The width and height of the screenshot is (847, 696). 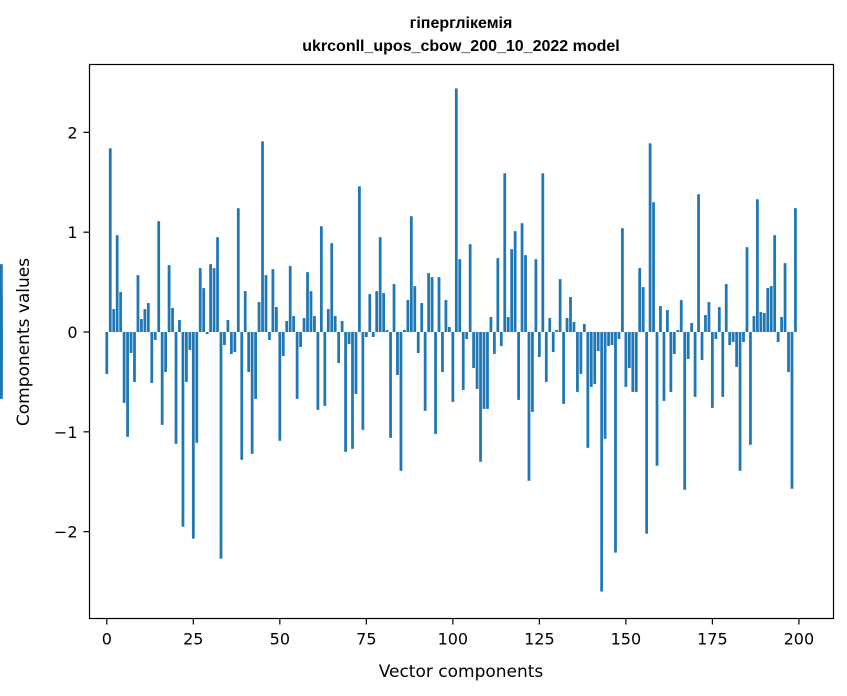 I want to click on x-tick-label: 175, so click(x=712, y=639).